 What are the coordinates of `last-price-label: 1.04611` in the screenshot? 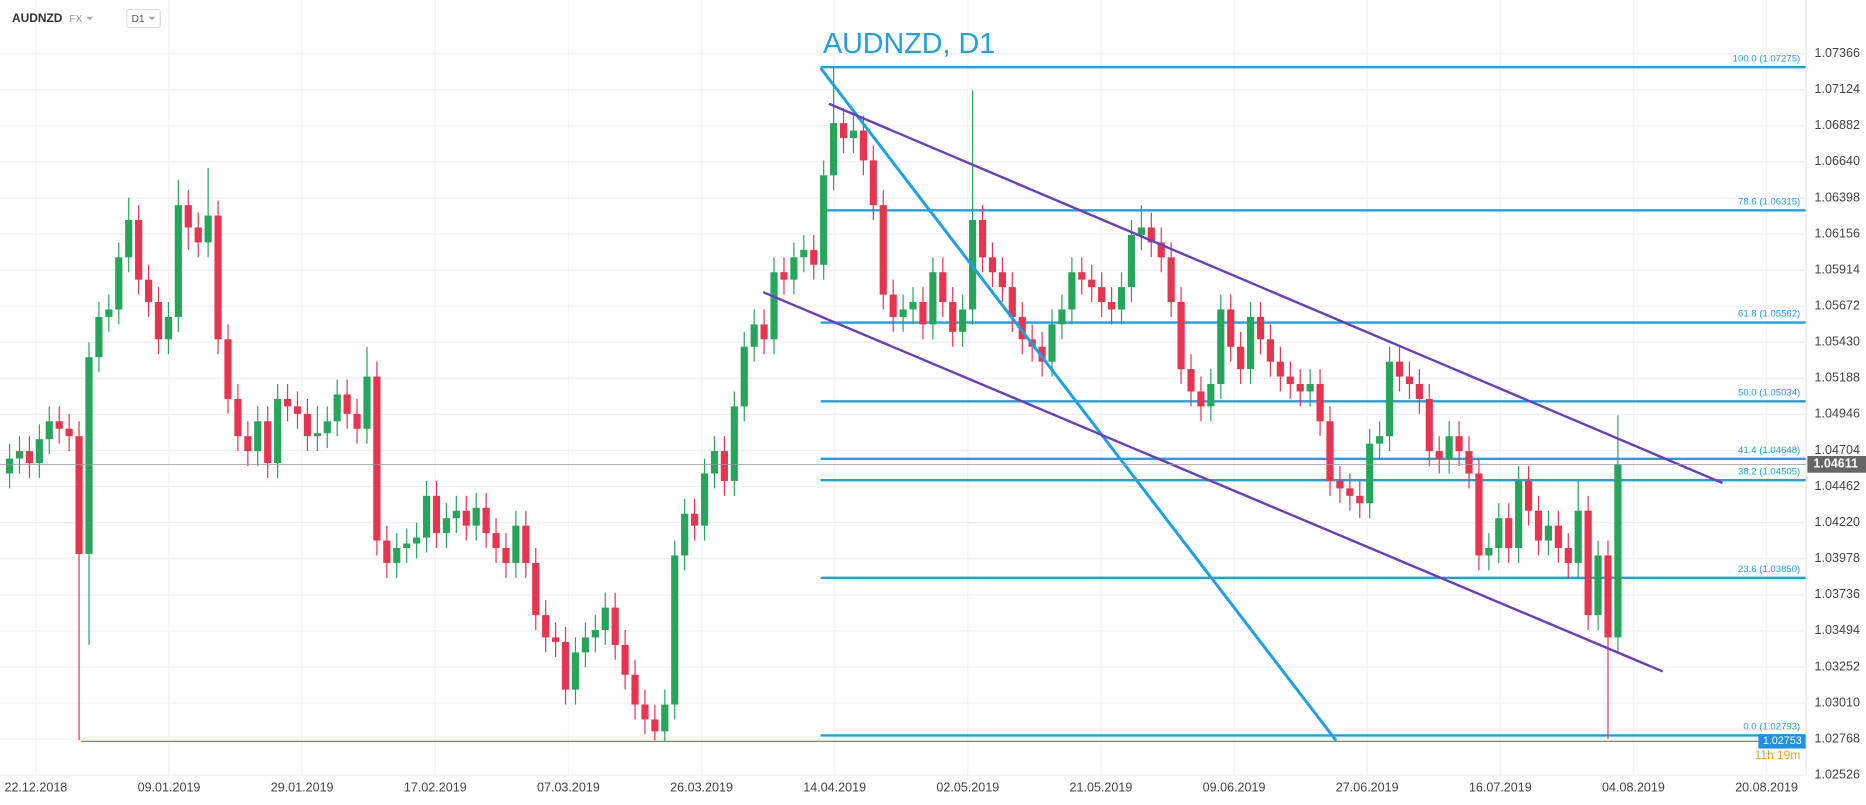 It's located at (1835, 464).